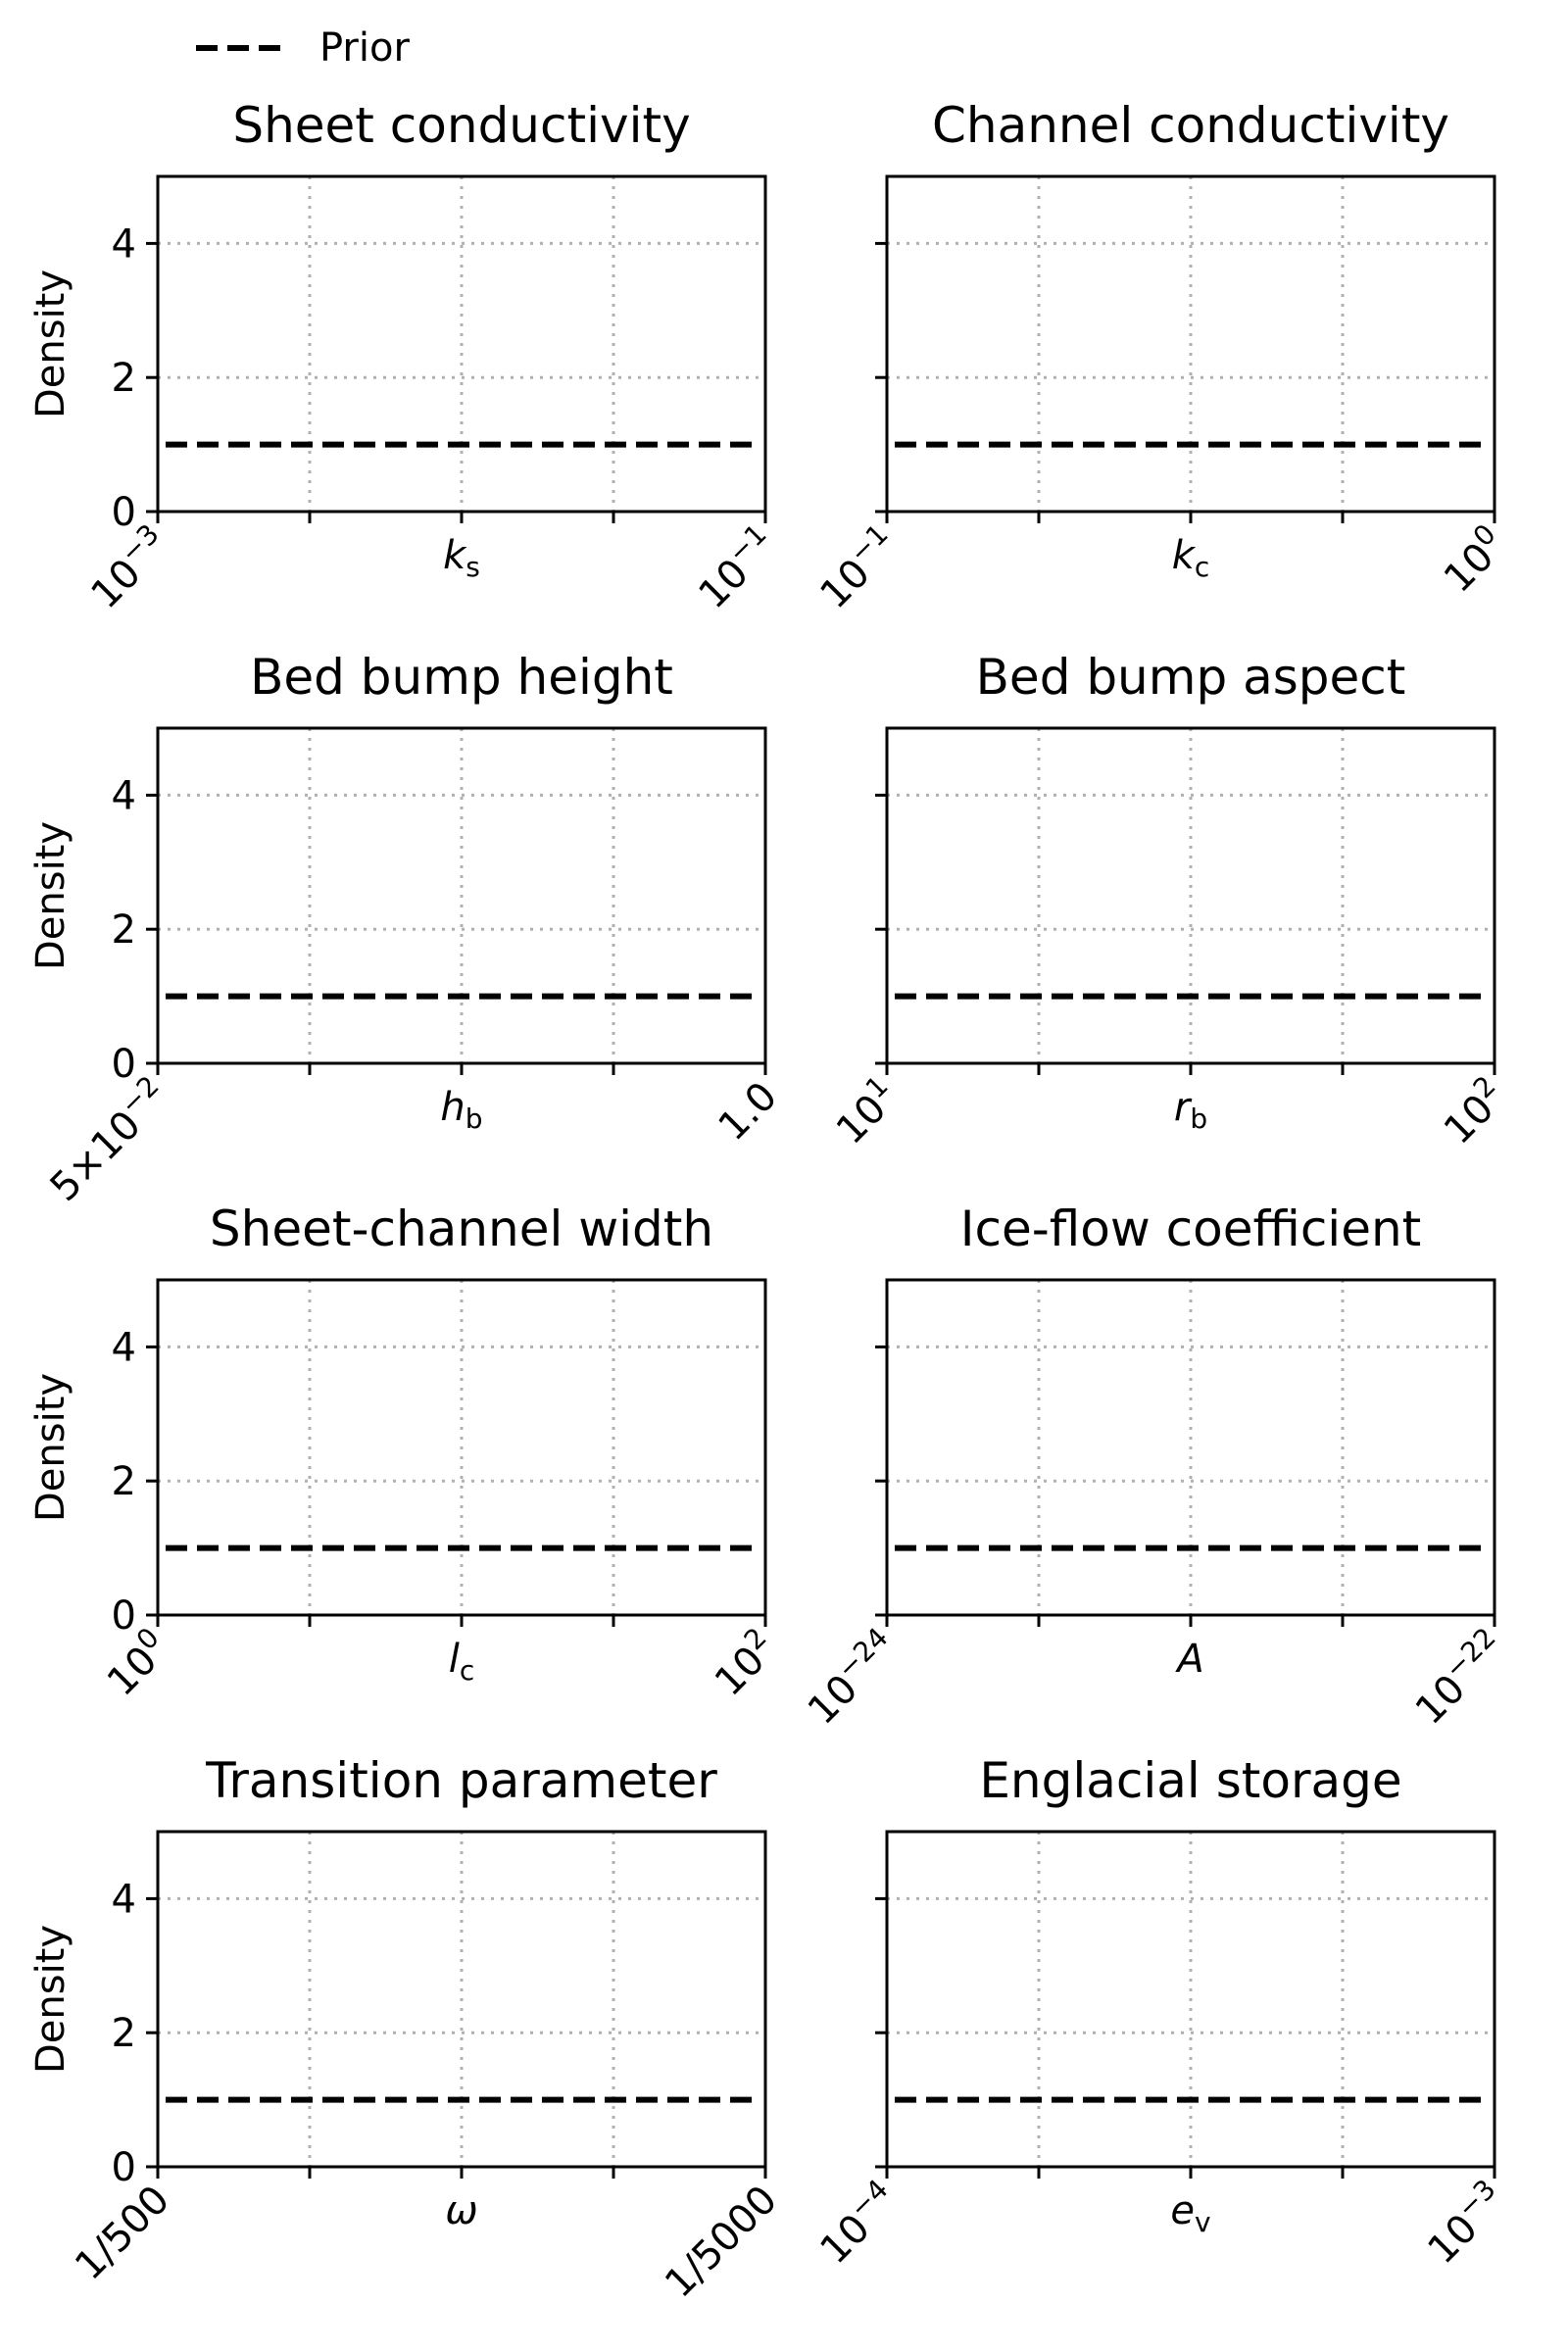  What do you see at coordinates (852, 1677) in the screenshot?
I see `x-tick-label: 10−24` at bounding box center [852, 1677].